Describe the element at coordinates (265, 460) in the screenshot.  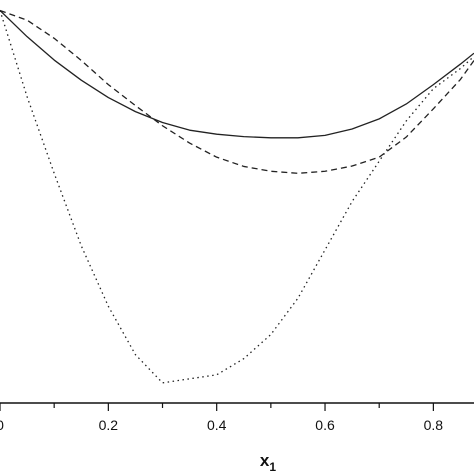
I see `x-axis-label-text: x` at that location.